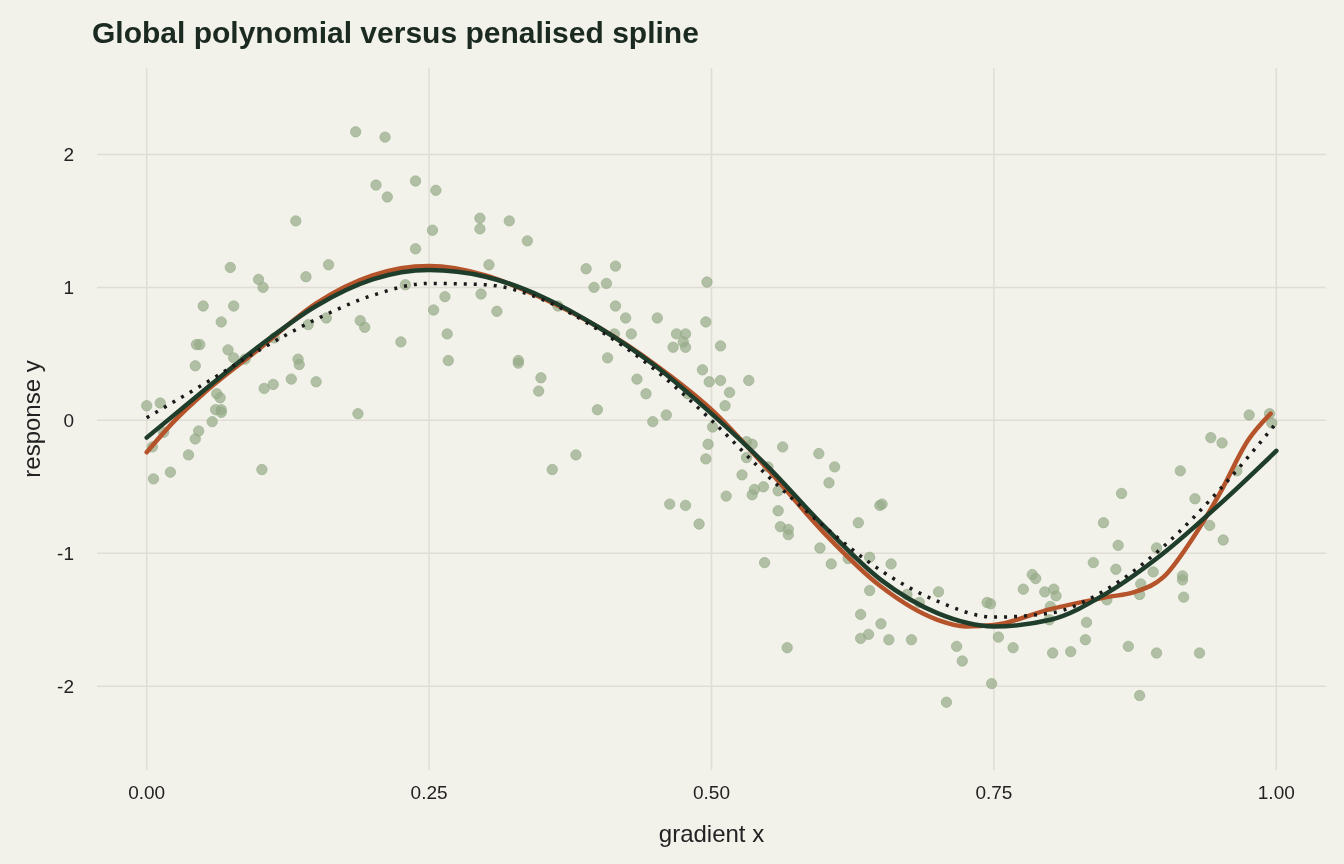 The image size is (1344, 864). What do you see at coordinates (68, 288) in the screenshot?
I see `y-tick-label: 1` at bounding box center [68, 288].